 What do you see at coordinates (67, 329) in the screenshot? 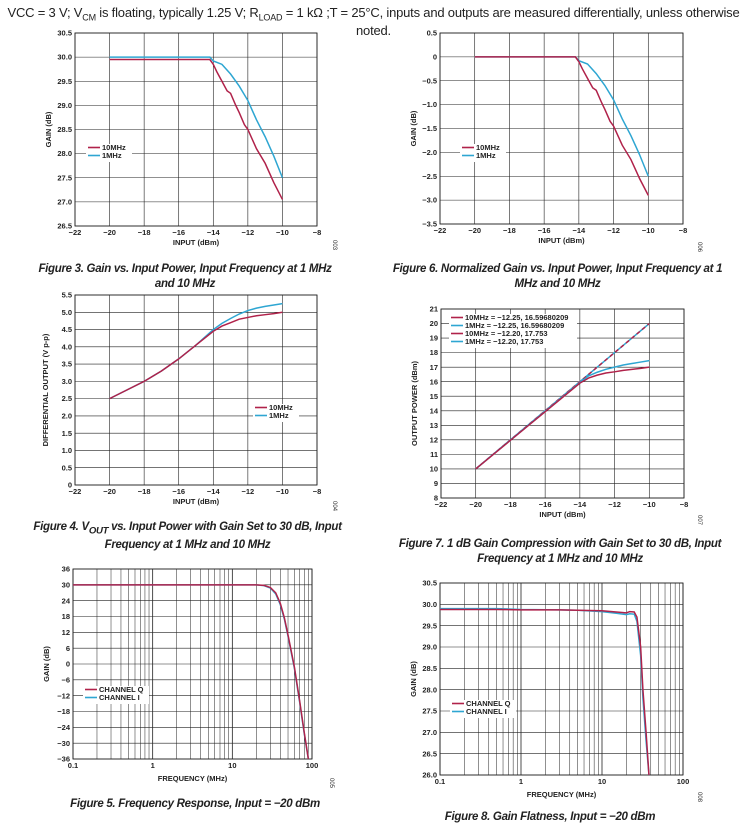
I see `y-tick-label: 4.5` at bounding box center [67, 329].